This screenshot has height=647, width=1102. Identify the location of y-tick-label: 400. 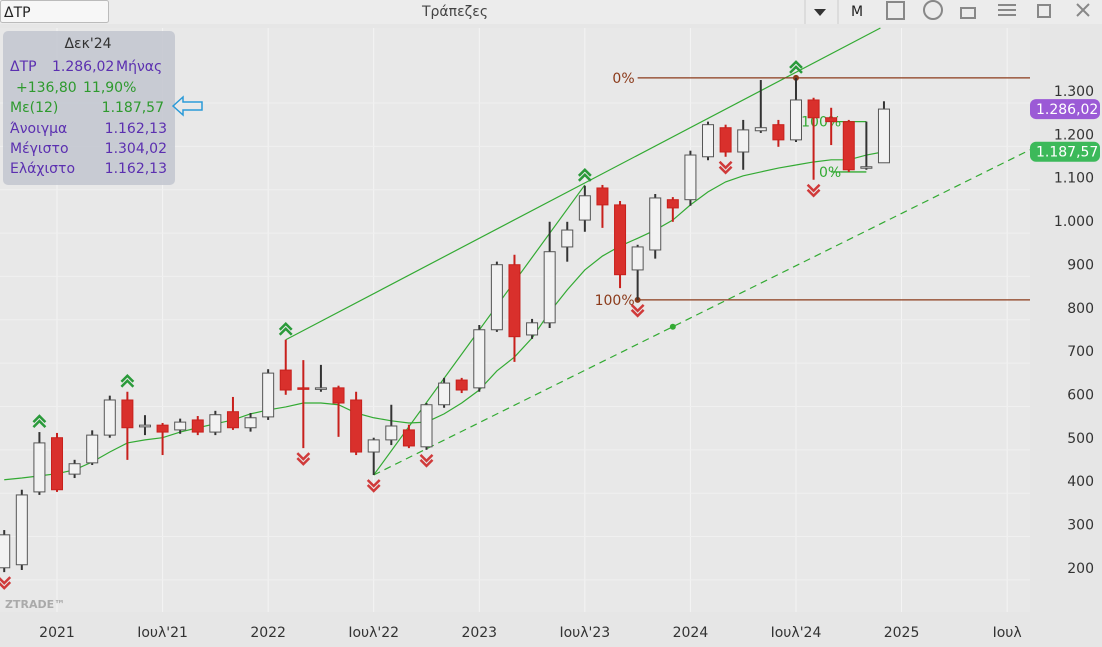
(1080, 482).